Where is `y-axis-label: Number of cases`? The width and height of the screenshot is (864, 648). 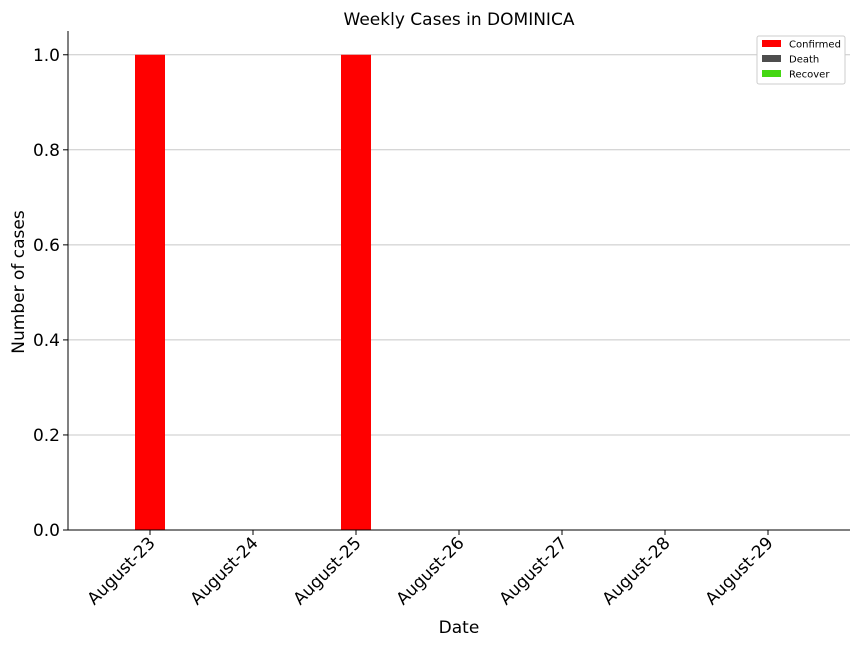 y-axis-label: Number of cases is located at coordinates (19, 282).